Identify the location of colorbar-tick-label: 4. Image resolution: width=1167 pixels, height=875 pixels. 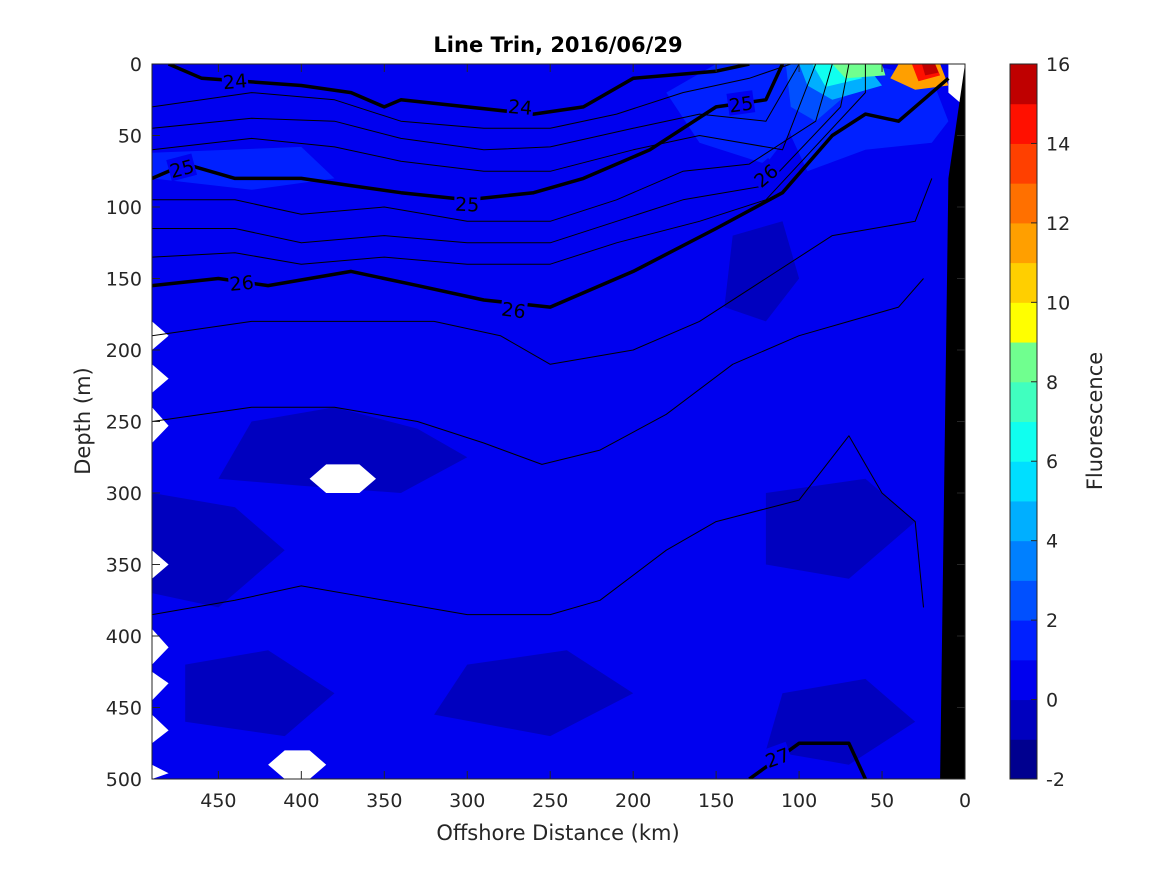
(1052, 542).